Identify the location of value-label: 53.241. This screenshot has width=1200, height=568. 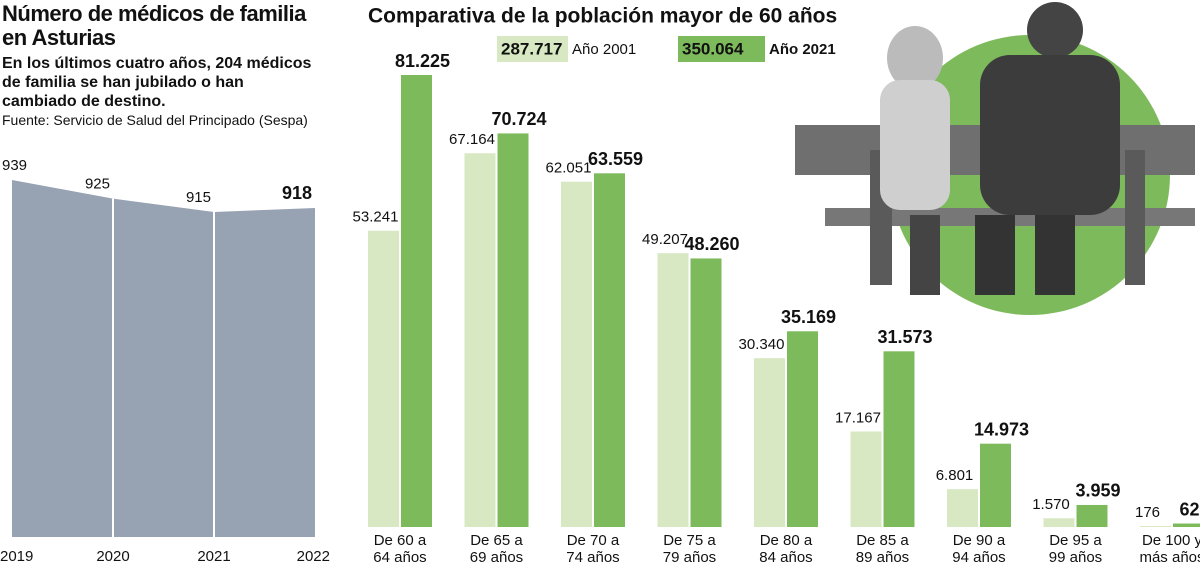
(376, 217).